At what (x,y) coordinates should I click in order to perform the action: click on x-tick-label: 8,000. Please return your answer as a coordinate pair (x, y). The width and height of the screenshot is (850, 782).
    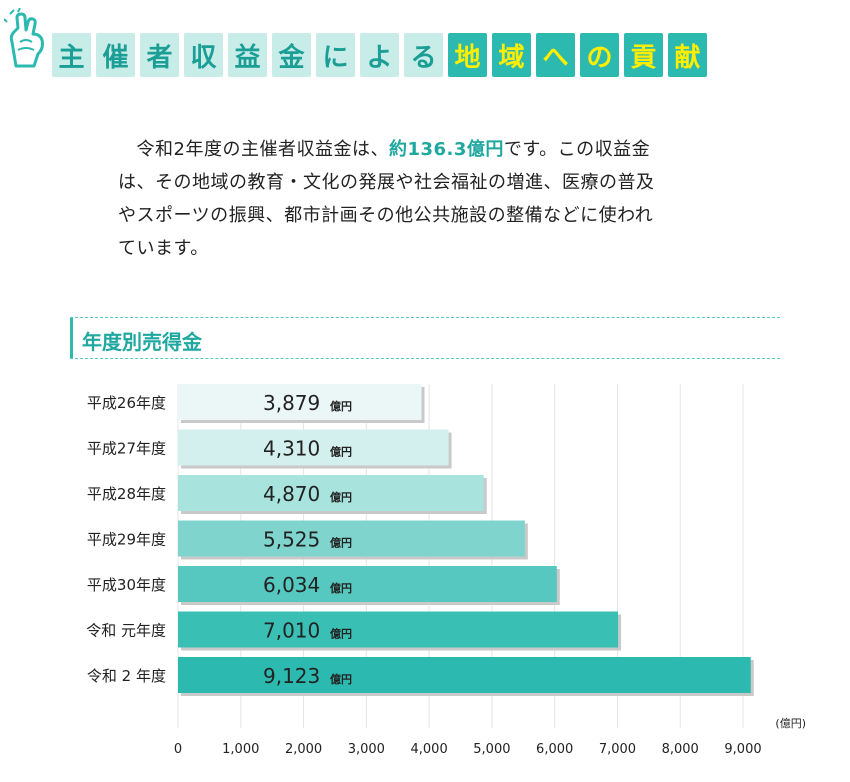
    Looking at the image, I should click on (680, 749).